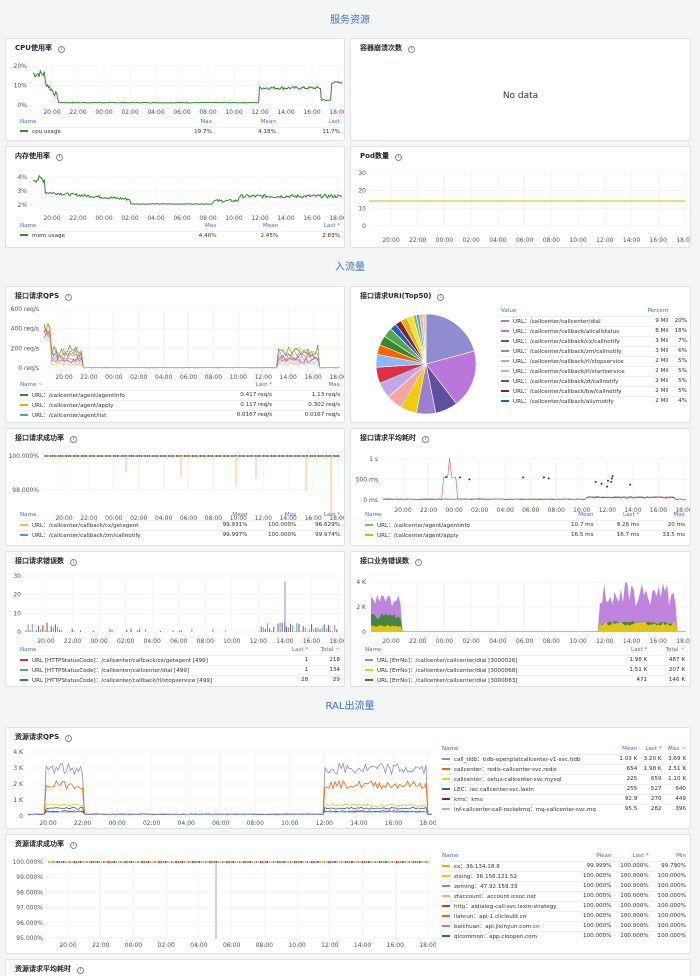 The width and height of the screenshot is (700, 976). What do you see at coordinates (46, 438) in the screenshot?
I see `panel-title: 接口请求成功率 i` at bounding box center [46, 438].